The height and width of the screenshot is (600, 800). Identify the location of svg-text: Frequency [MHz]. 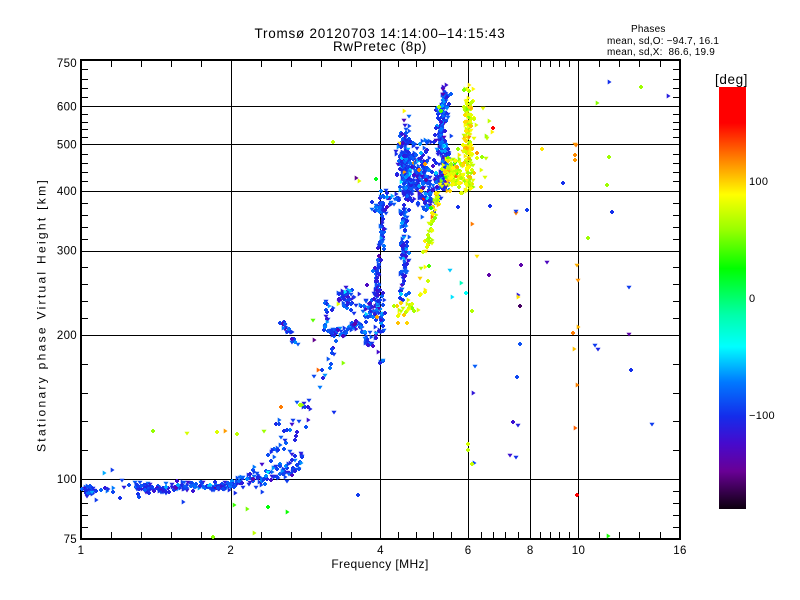
(379, 564).